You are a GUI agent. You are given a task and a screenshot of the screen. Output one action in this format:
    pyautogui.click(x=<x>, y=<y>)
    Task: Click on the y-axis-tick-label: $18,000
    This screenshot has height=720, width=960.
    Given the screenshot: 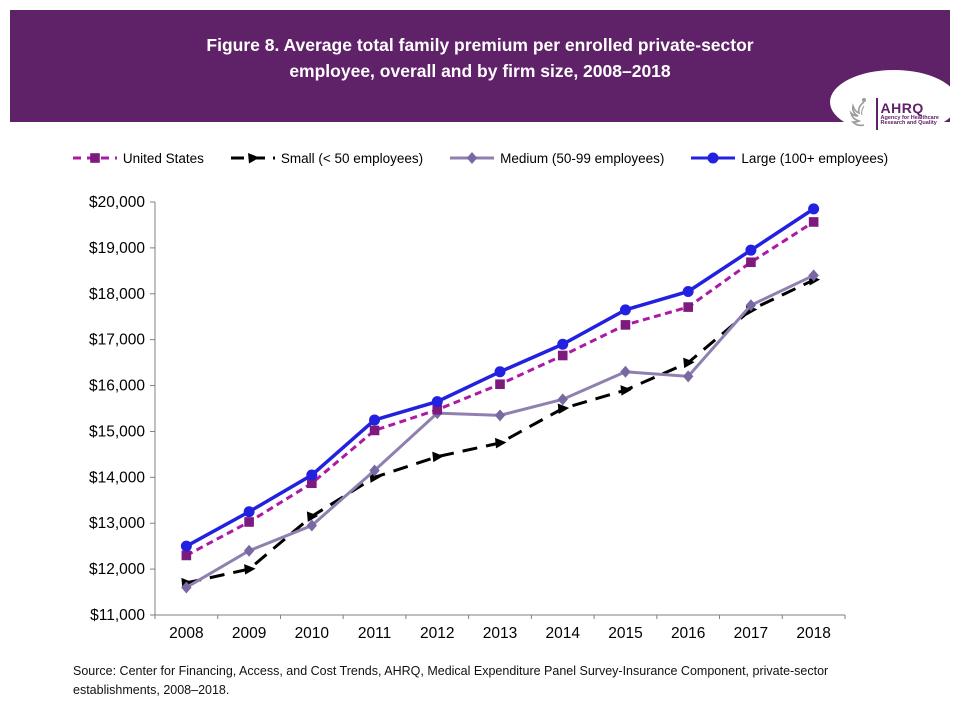 What is the action you would take?
    pyautogui.click(x=117, y=294)
    